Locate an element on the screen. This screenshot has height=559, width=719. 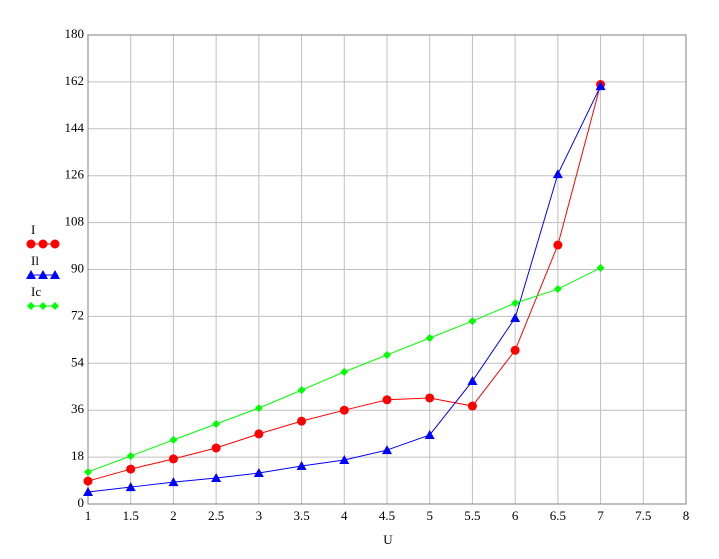
y-tick-label: 36 is located at coordinates (78, 408).